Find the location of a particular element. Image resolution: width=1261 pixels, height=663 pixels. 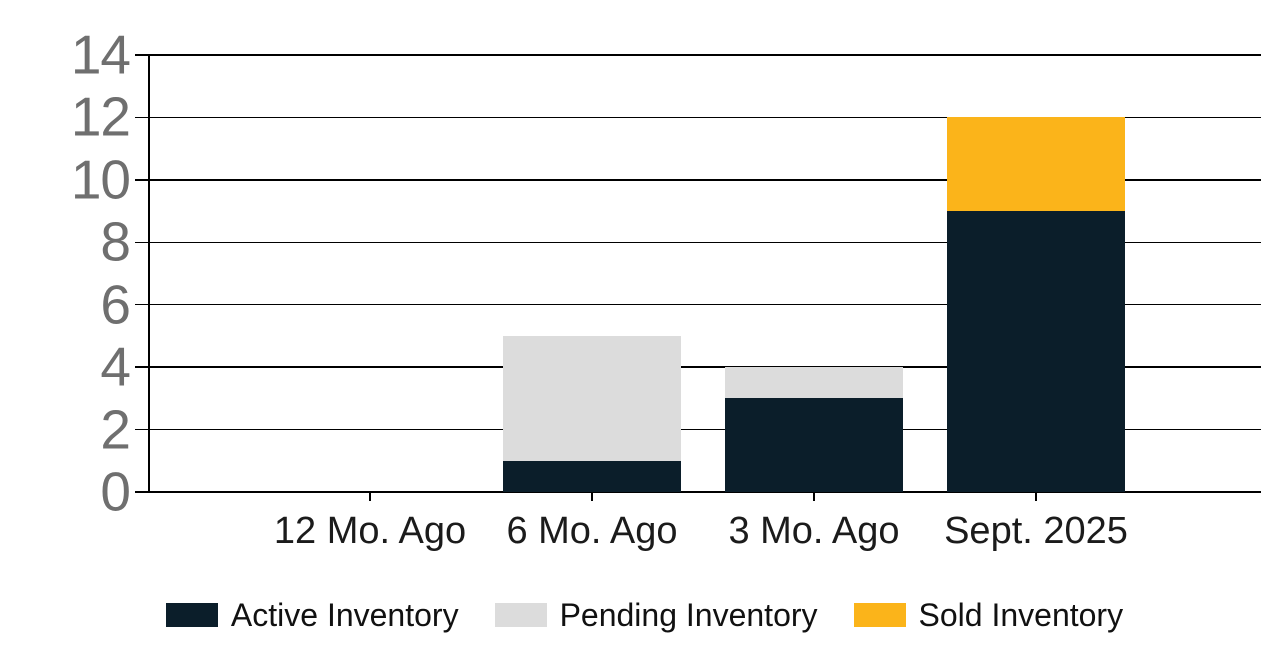

y-tick-label: 12 is located at coordinates (100, 116).